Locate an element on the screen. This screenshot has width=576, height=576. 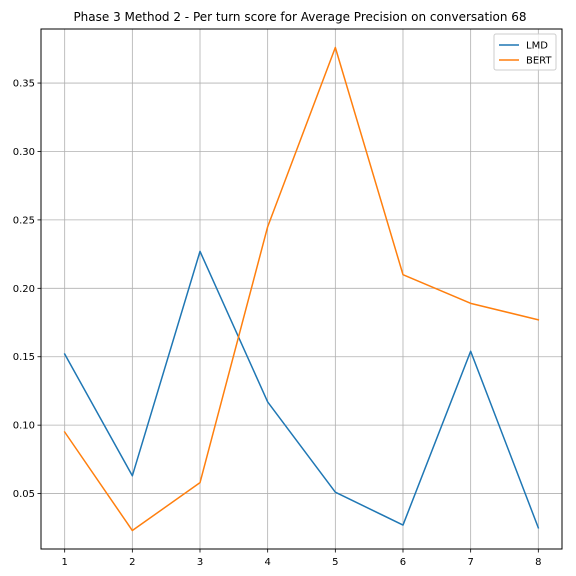
x-tick-label: 5 is located at coordinates (335, 562).